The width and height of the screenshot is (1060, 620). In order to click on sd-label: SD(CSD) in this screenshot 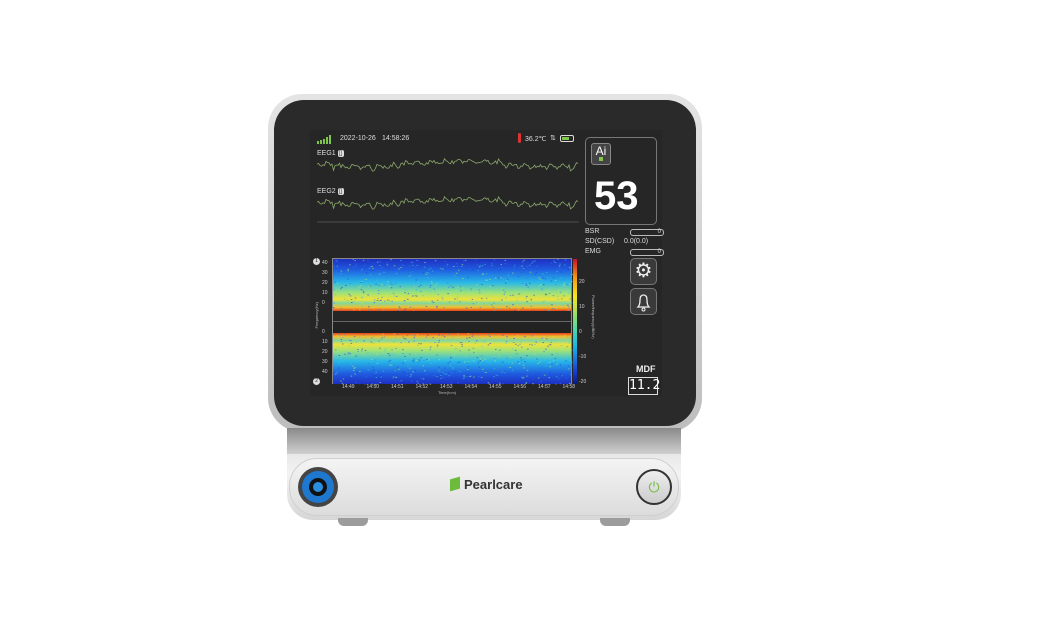, I will do `click(600, 241)`.